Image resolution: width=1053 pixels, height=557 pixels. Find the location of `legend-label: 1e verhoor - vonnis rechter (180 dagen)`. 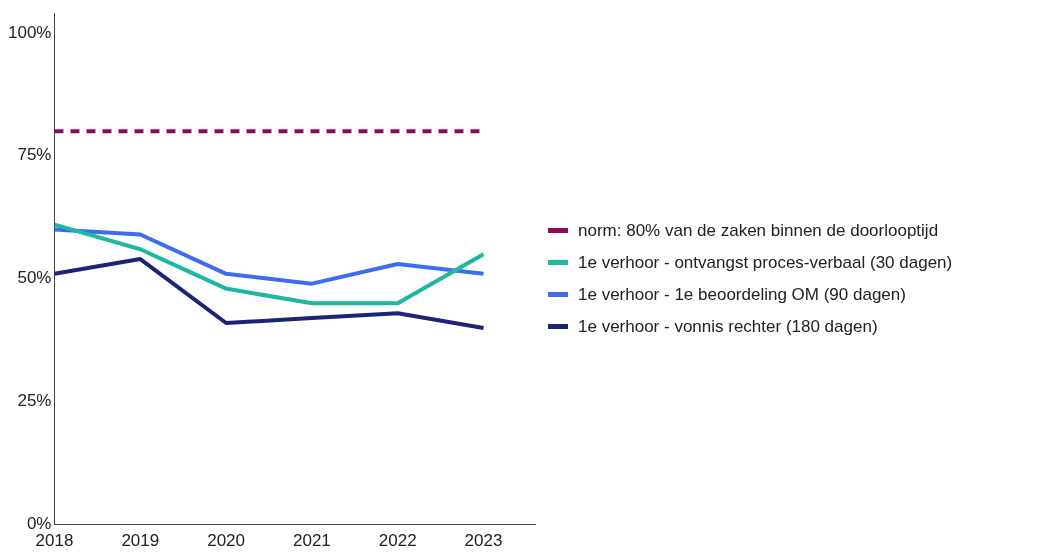

legend-label: 1e verhoor - vonnis rechter (180 dagen) is located at coordinates (728, 326).